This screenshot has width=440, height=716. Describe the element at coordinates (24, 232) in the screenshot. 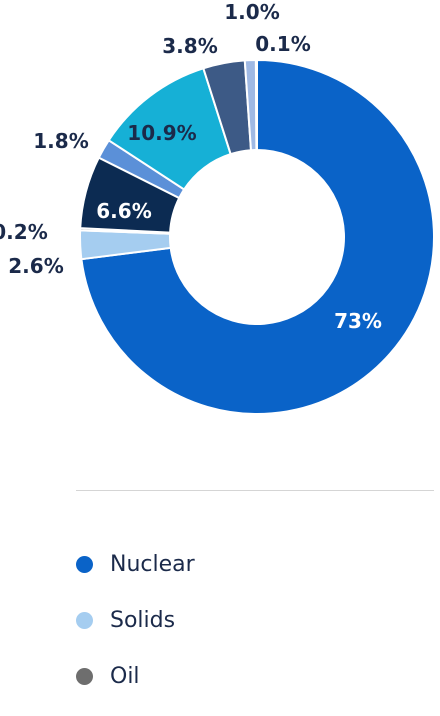

I see `slice-label-3: 0.2%` at that location.